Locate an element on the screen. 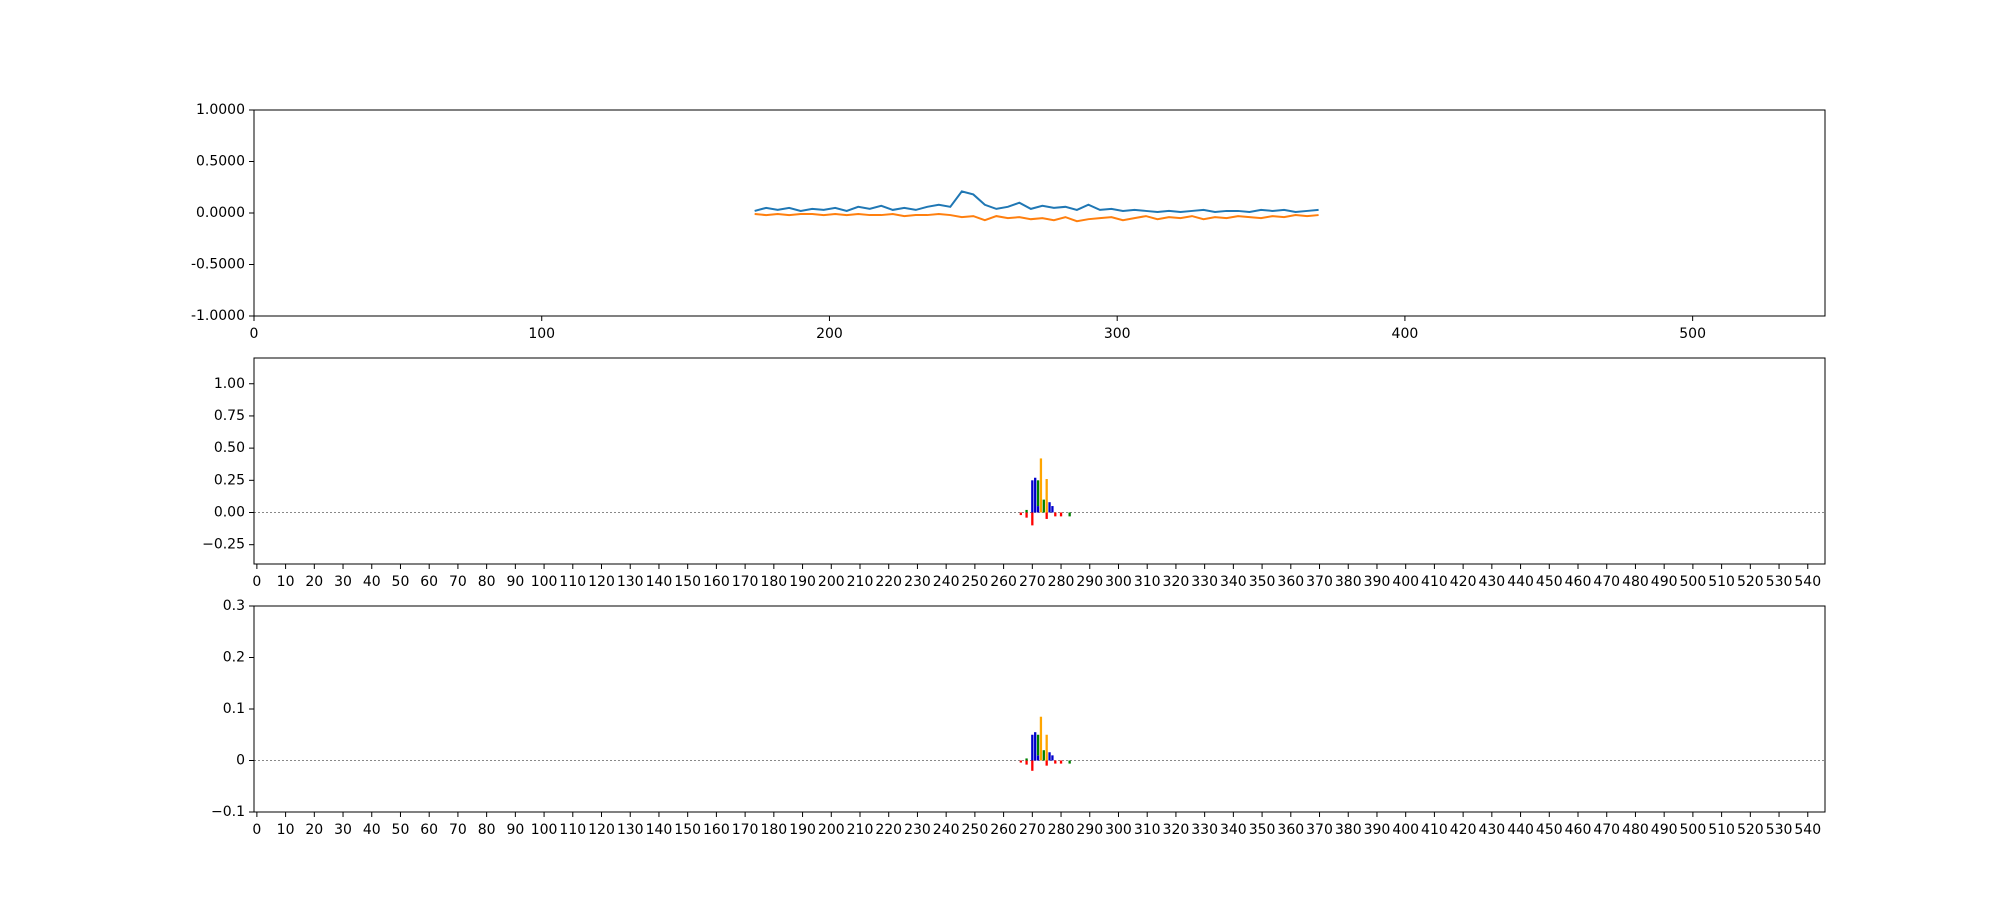  x-tick-label: 230 is located at coordinates (917, 830).